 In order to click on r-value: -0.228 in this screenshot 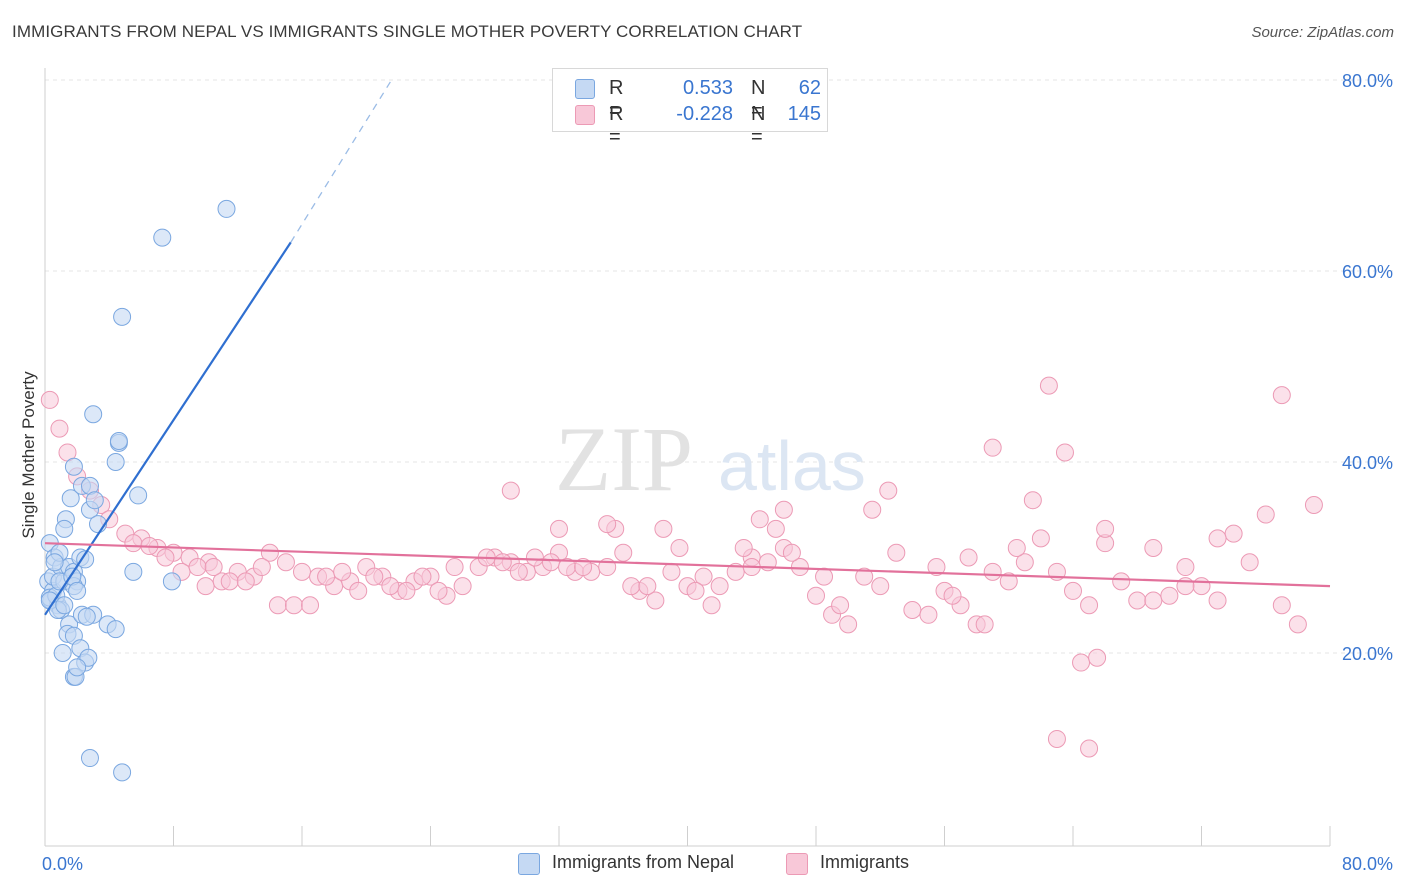, I will do `click(704, 114)`.